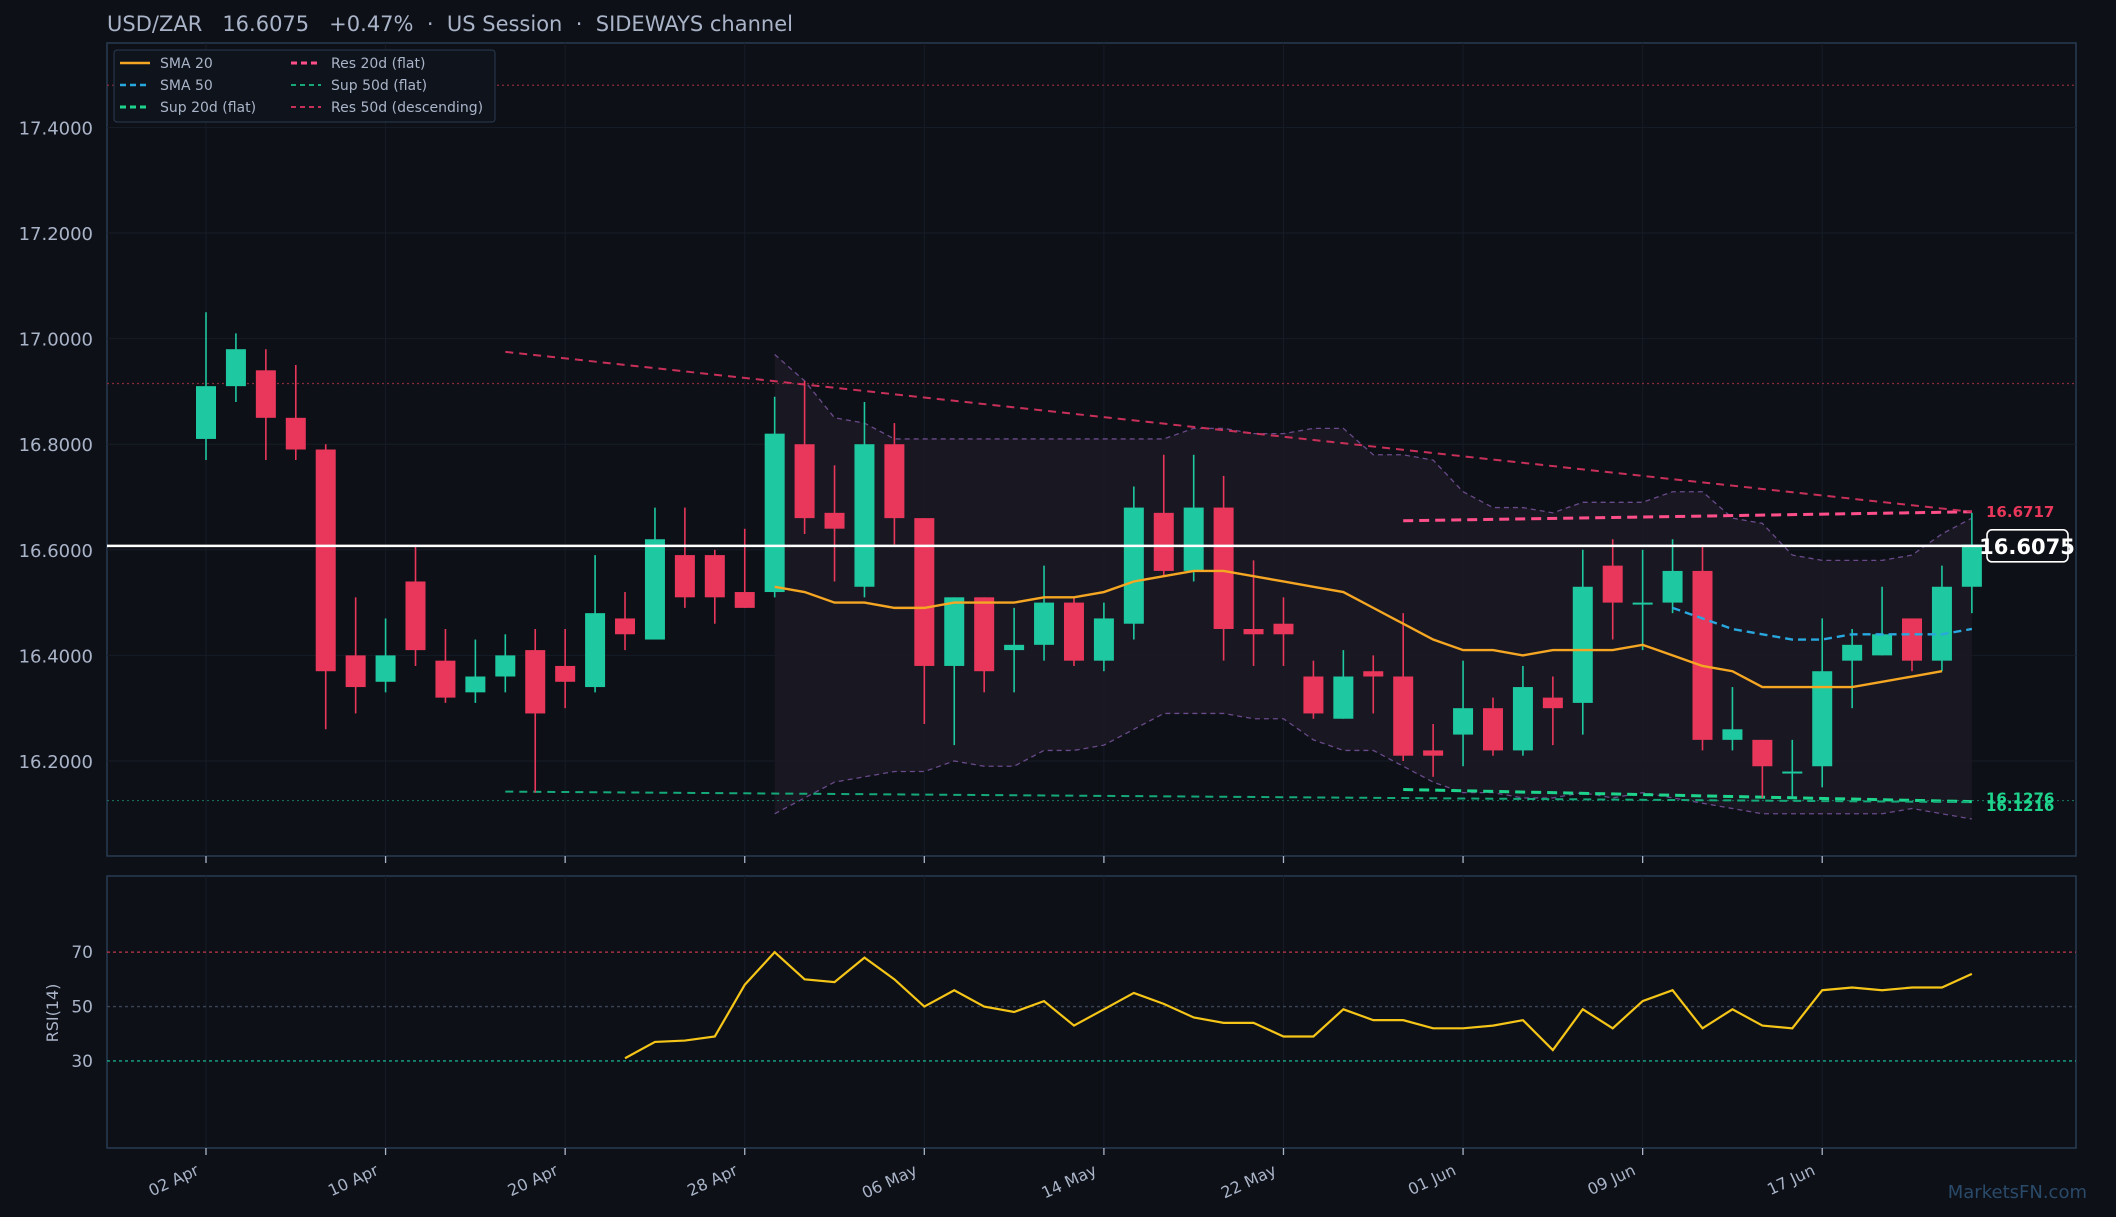  I want to click on last-price-label: 16.6075, so click(2027, 547).